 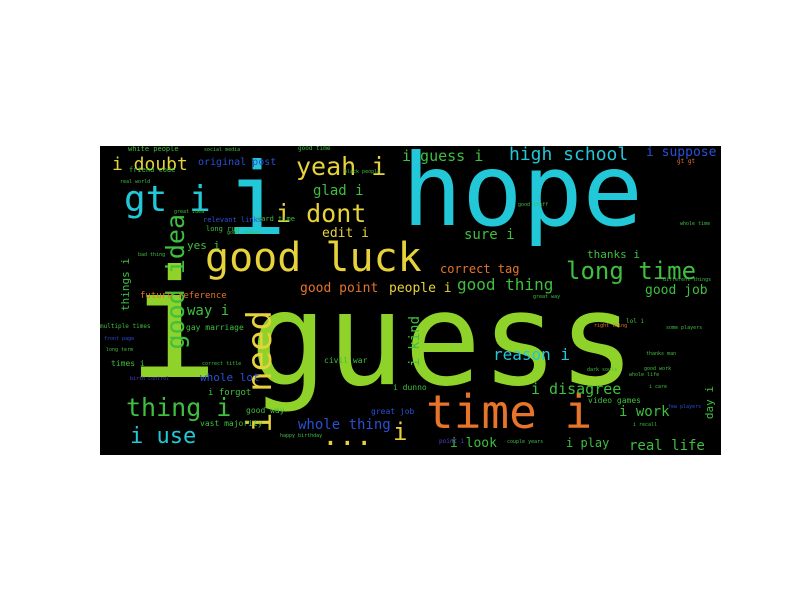 I want to click on word-future-reference: future reference, so click(x=183, y=296).